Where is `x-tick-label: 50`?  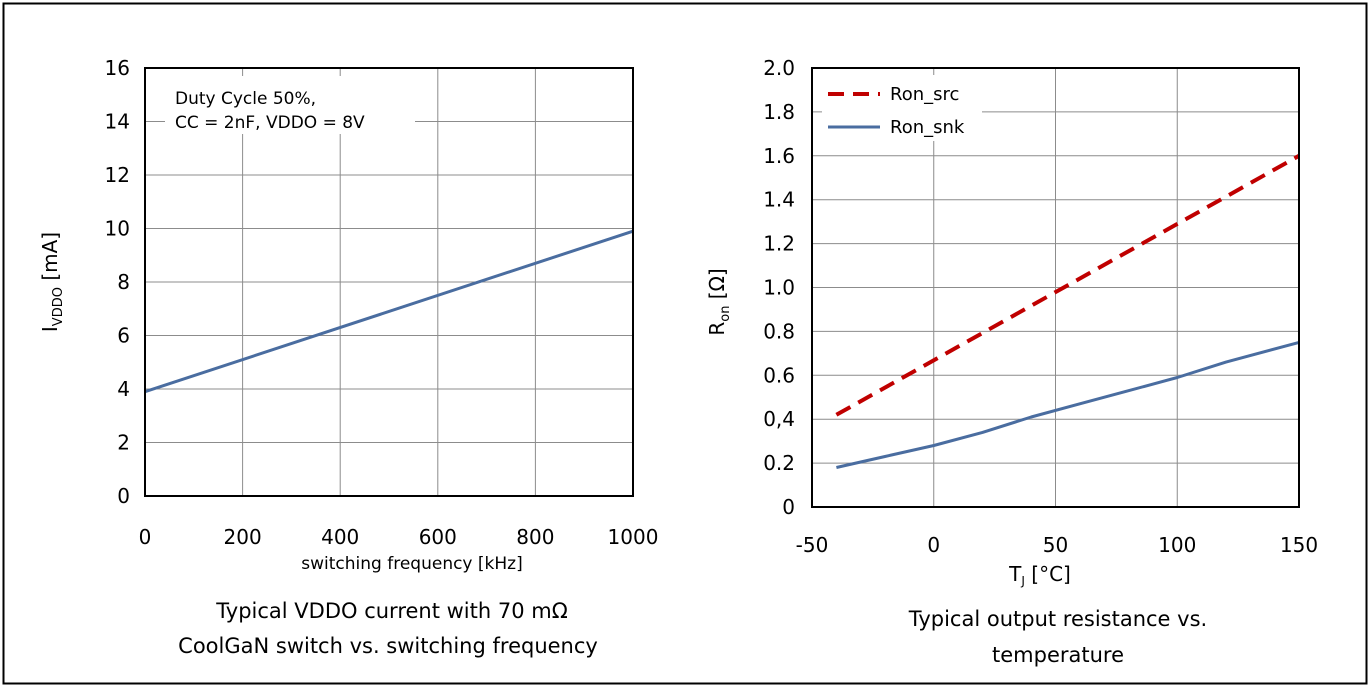 x-tick-label: 50 is located at coordinates (1055, 545).